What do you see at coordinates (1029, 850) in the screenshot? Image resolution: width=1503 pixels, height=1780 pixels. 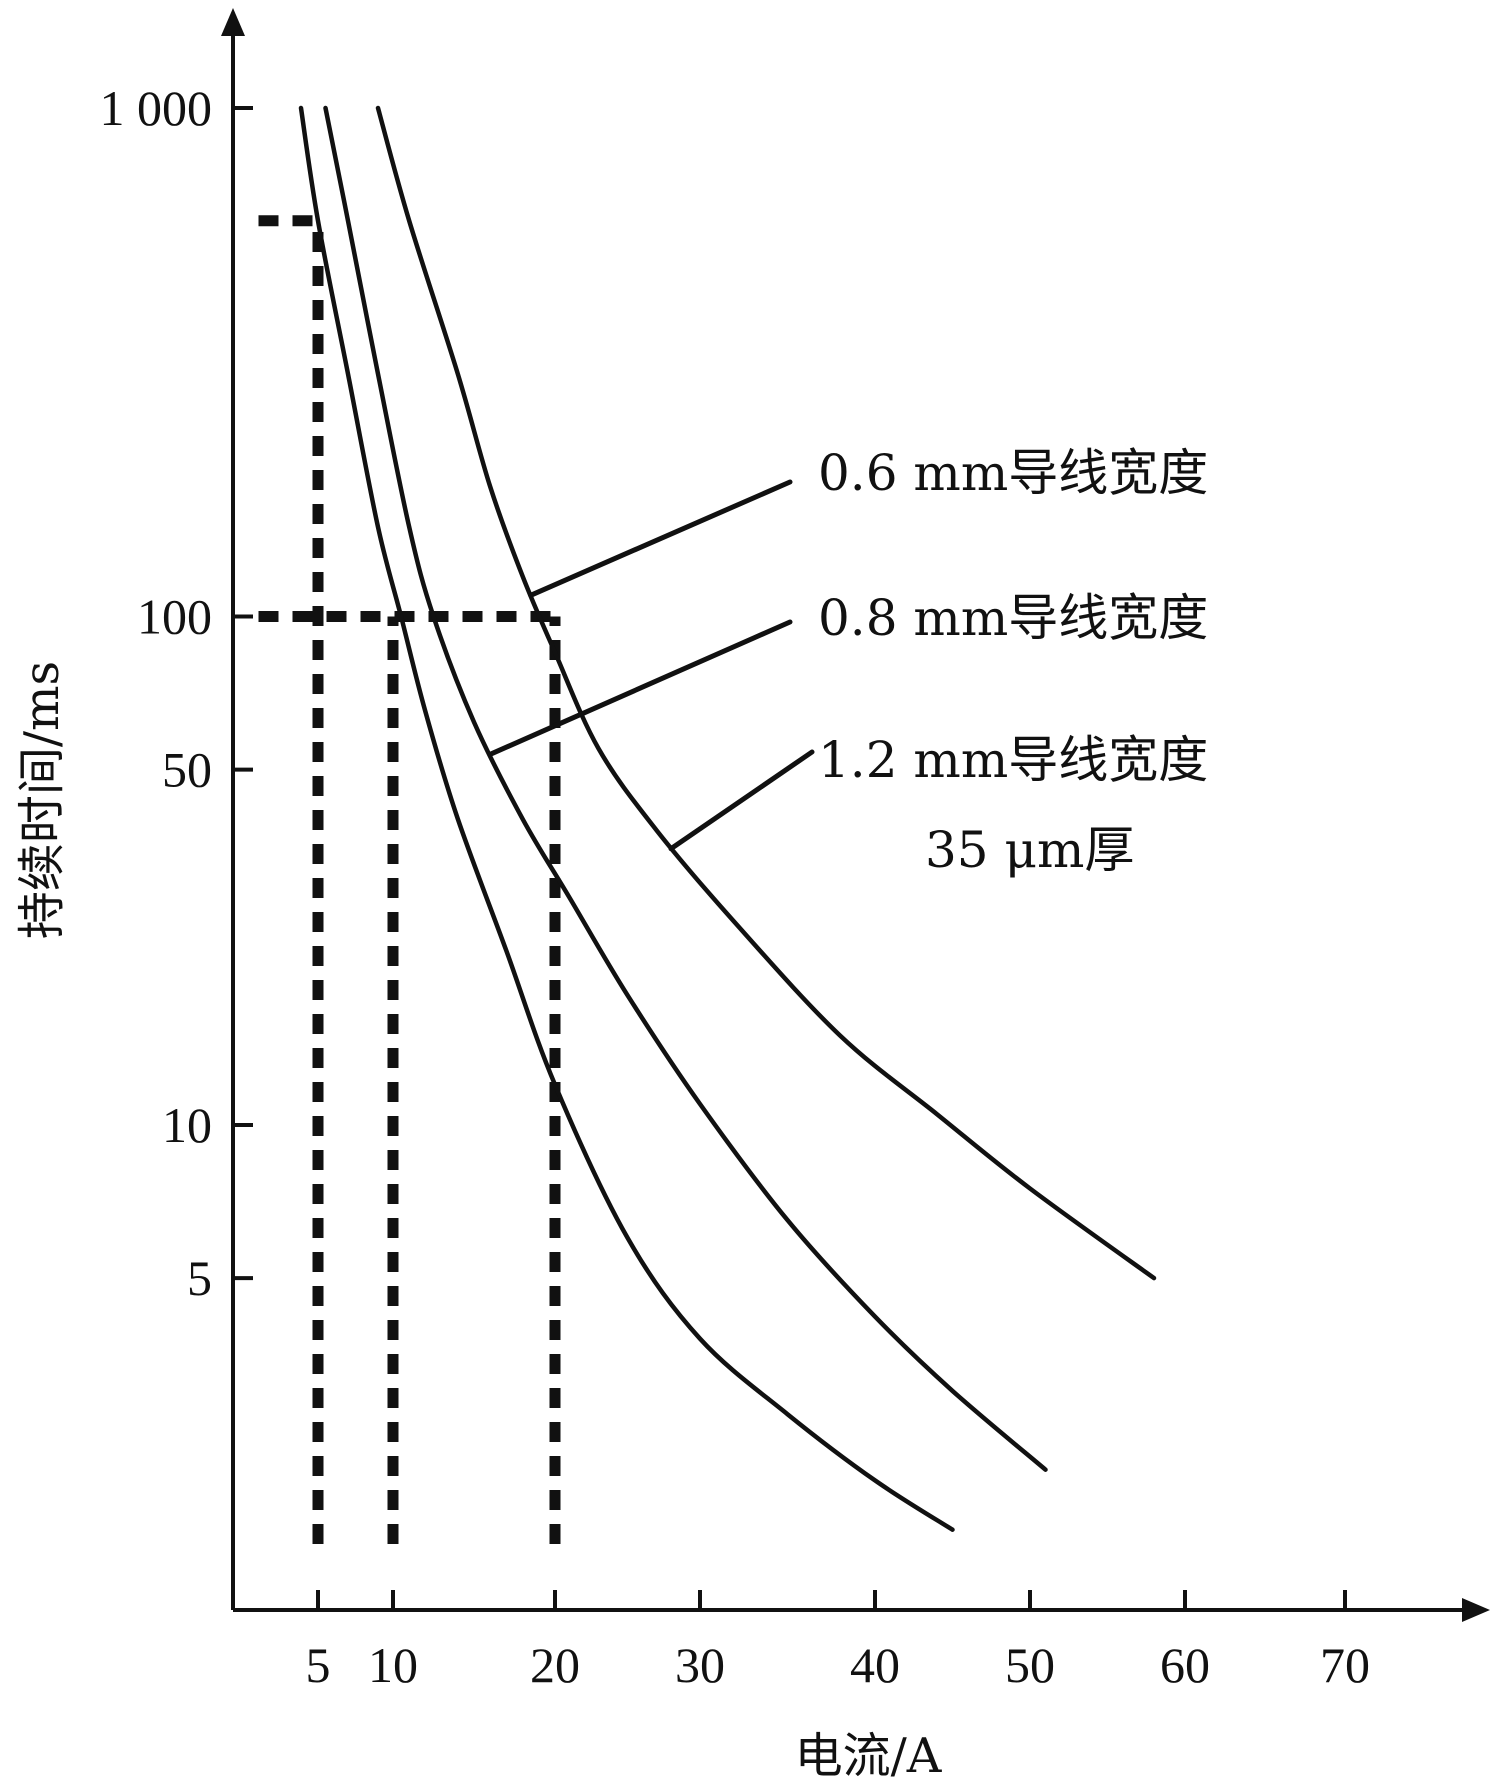 I see `annotation-thickness: 35 μm厚` at bounding box center [1029, 850].